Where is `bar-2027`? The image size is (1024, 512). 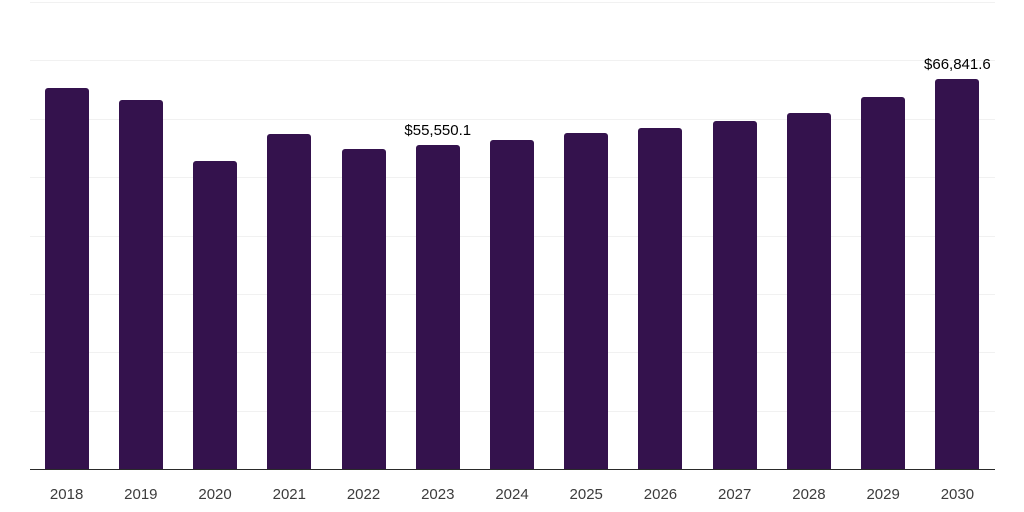 bar-2027 is located at coordinates (734, 294).